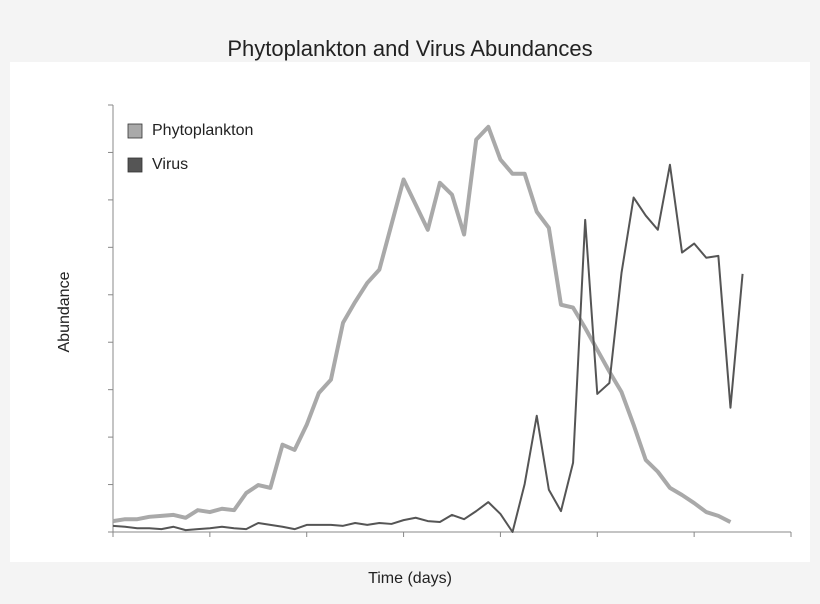  What do you see at coordinates (202, 130) in the screenshot?
I see `legend-label: Phytoplankton` at bounding box center [202, 130].